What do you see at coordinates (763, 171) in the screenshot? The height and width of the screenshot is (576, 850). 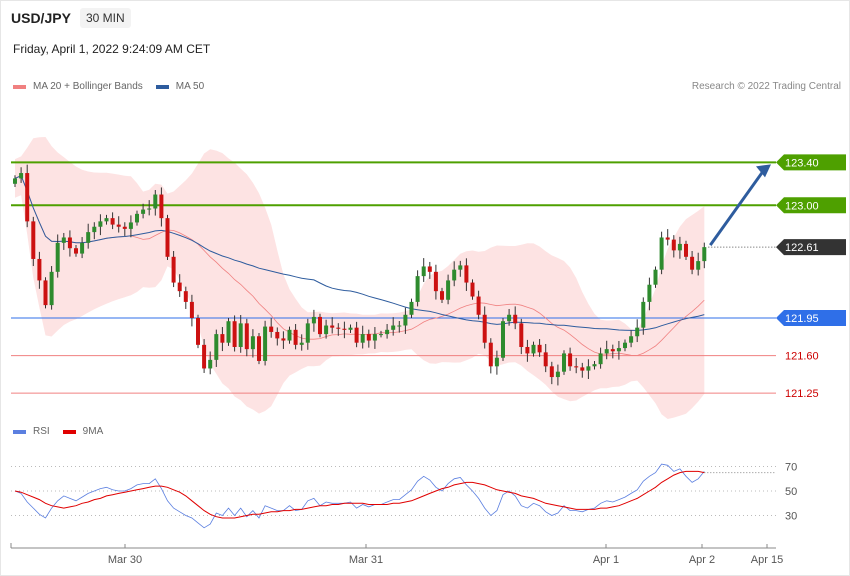 I see `forecast-arrow-head` at bounding box center [763, 171].